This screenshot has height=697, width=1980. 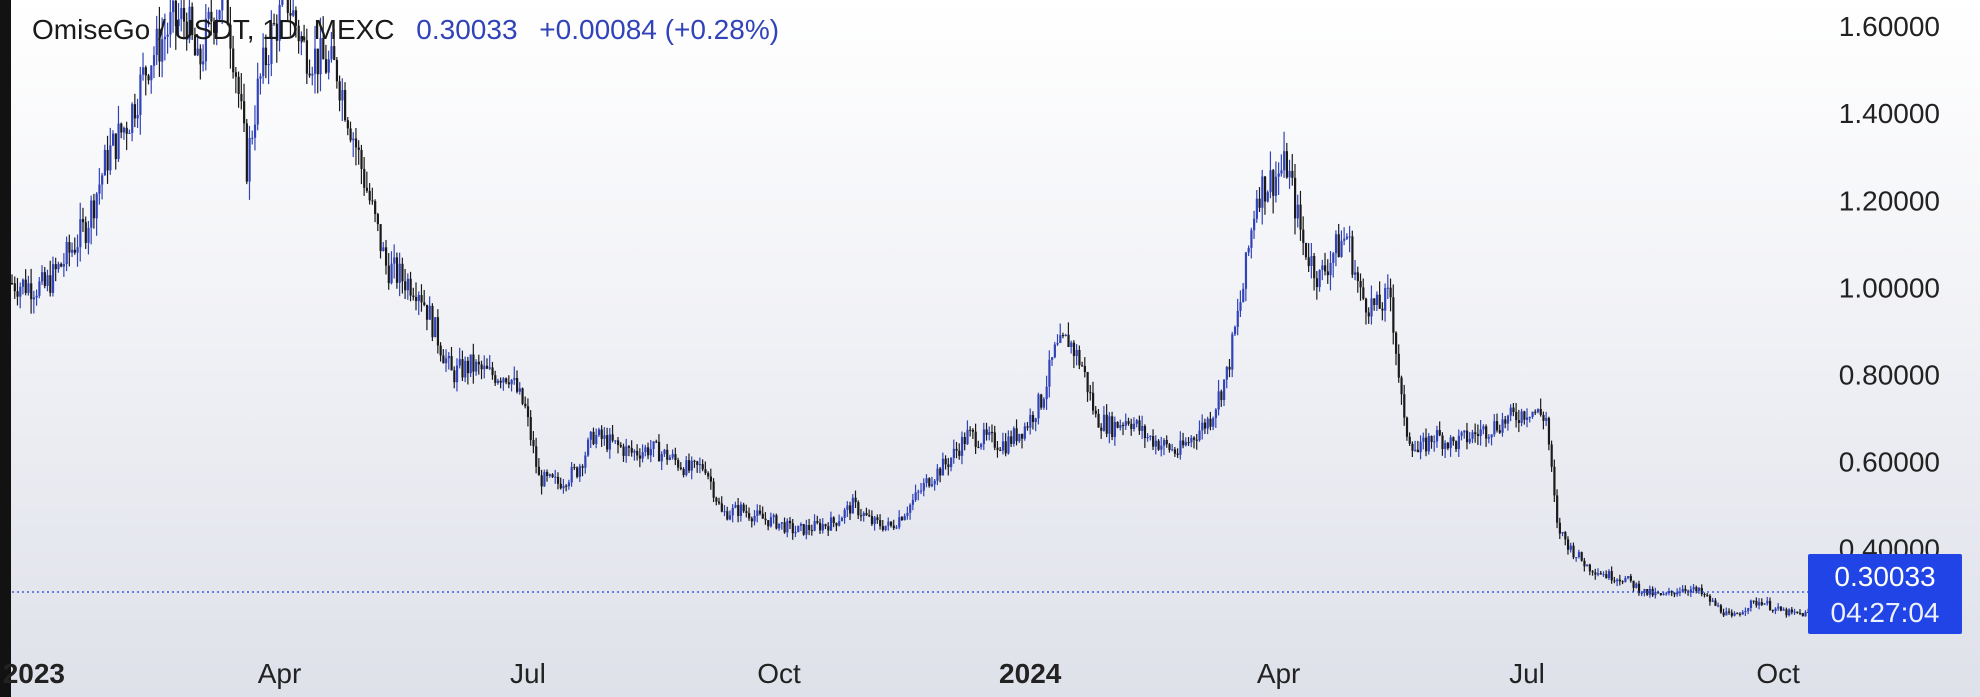 I want to click on time-tick-label: Jul, so click(x=1527, y=673).